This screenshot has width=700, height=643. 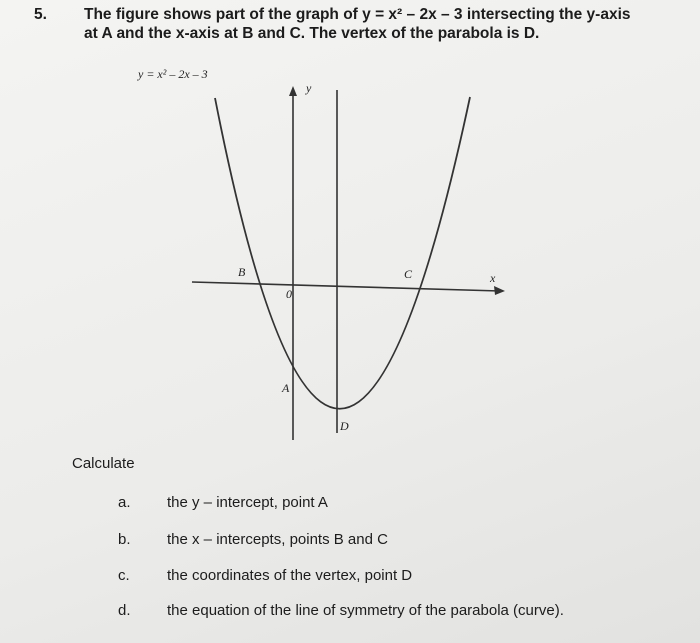 I want to click on calculate: Calculate, so click(x=103, y=463).